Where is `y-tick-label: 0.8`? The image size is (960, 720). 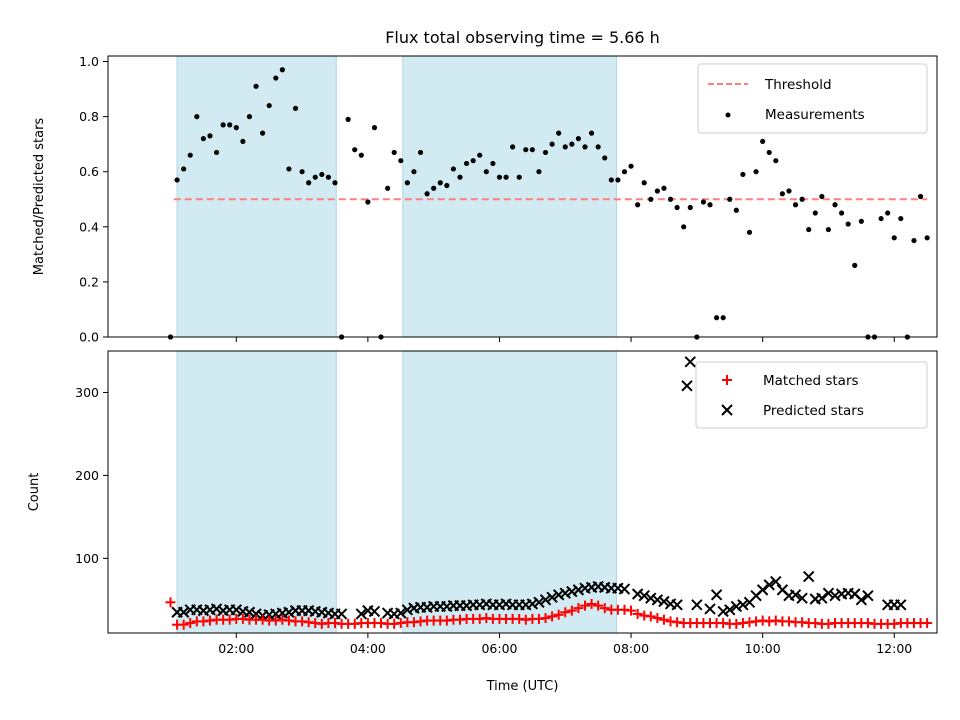
y-tick-label: 0.8 is located at coordinates (89, 116).